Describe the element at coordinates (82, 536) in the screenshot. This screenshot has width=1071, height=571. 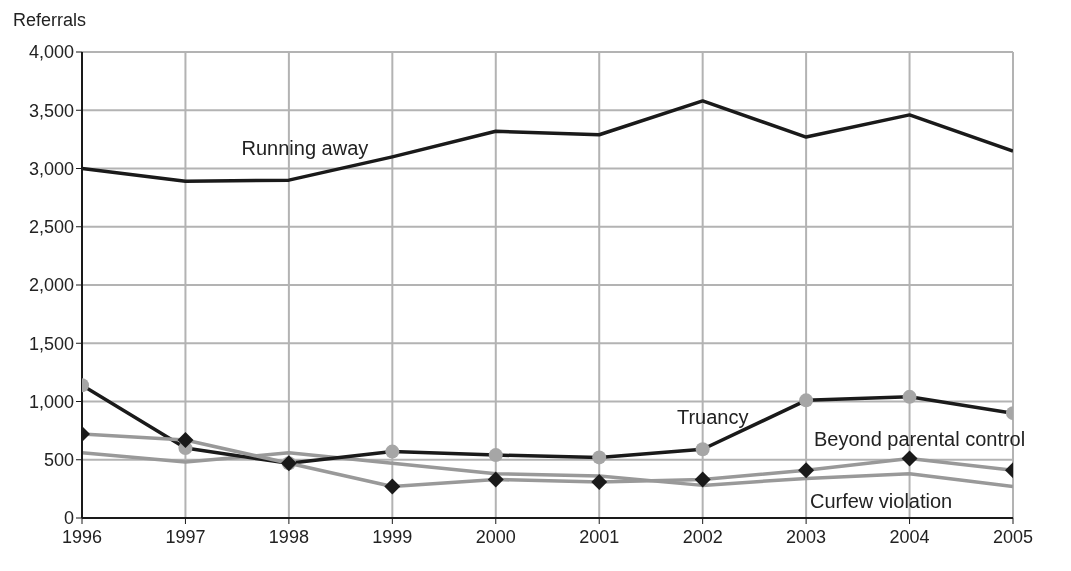
I see `x-tick-label: 1996` at that location.